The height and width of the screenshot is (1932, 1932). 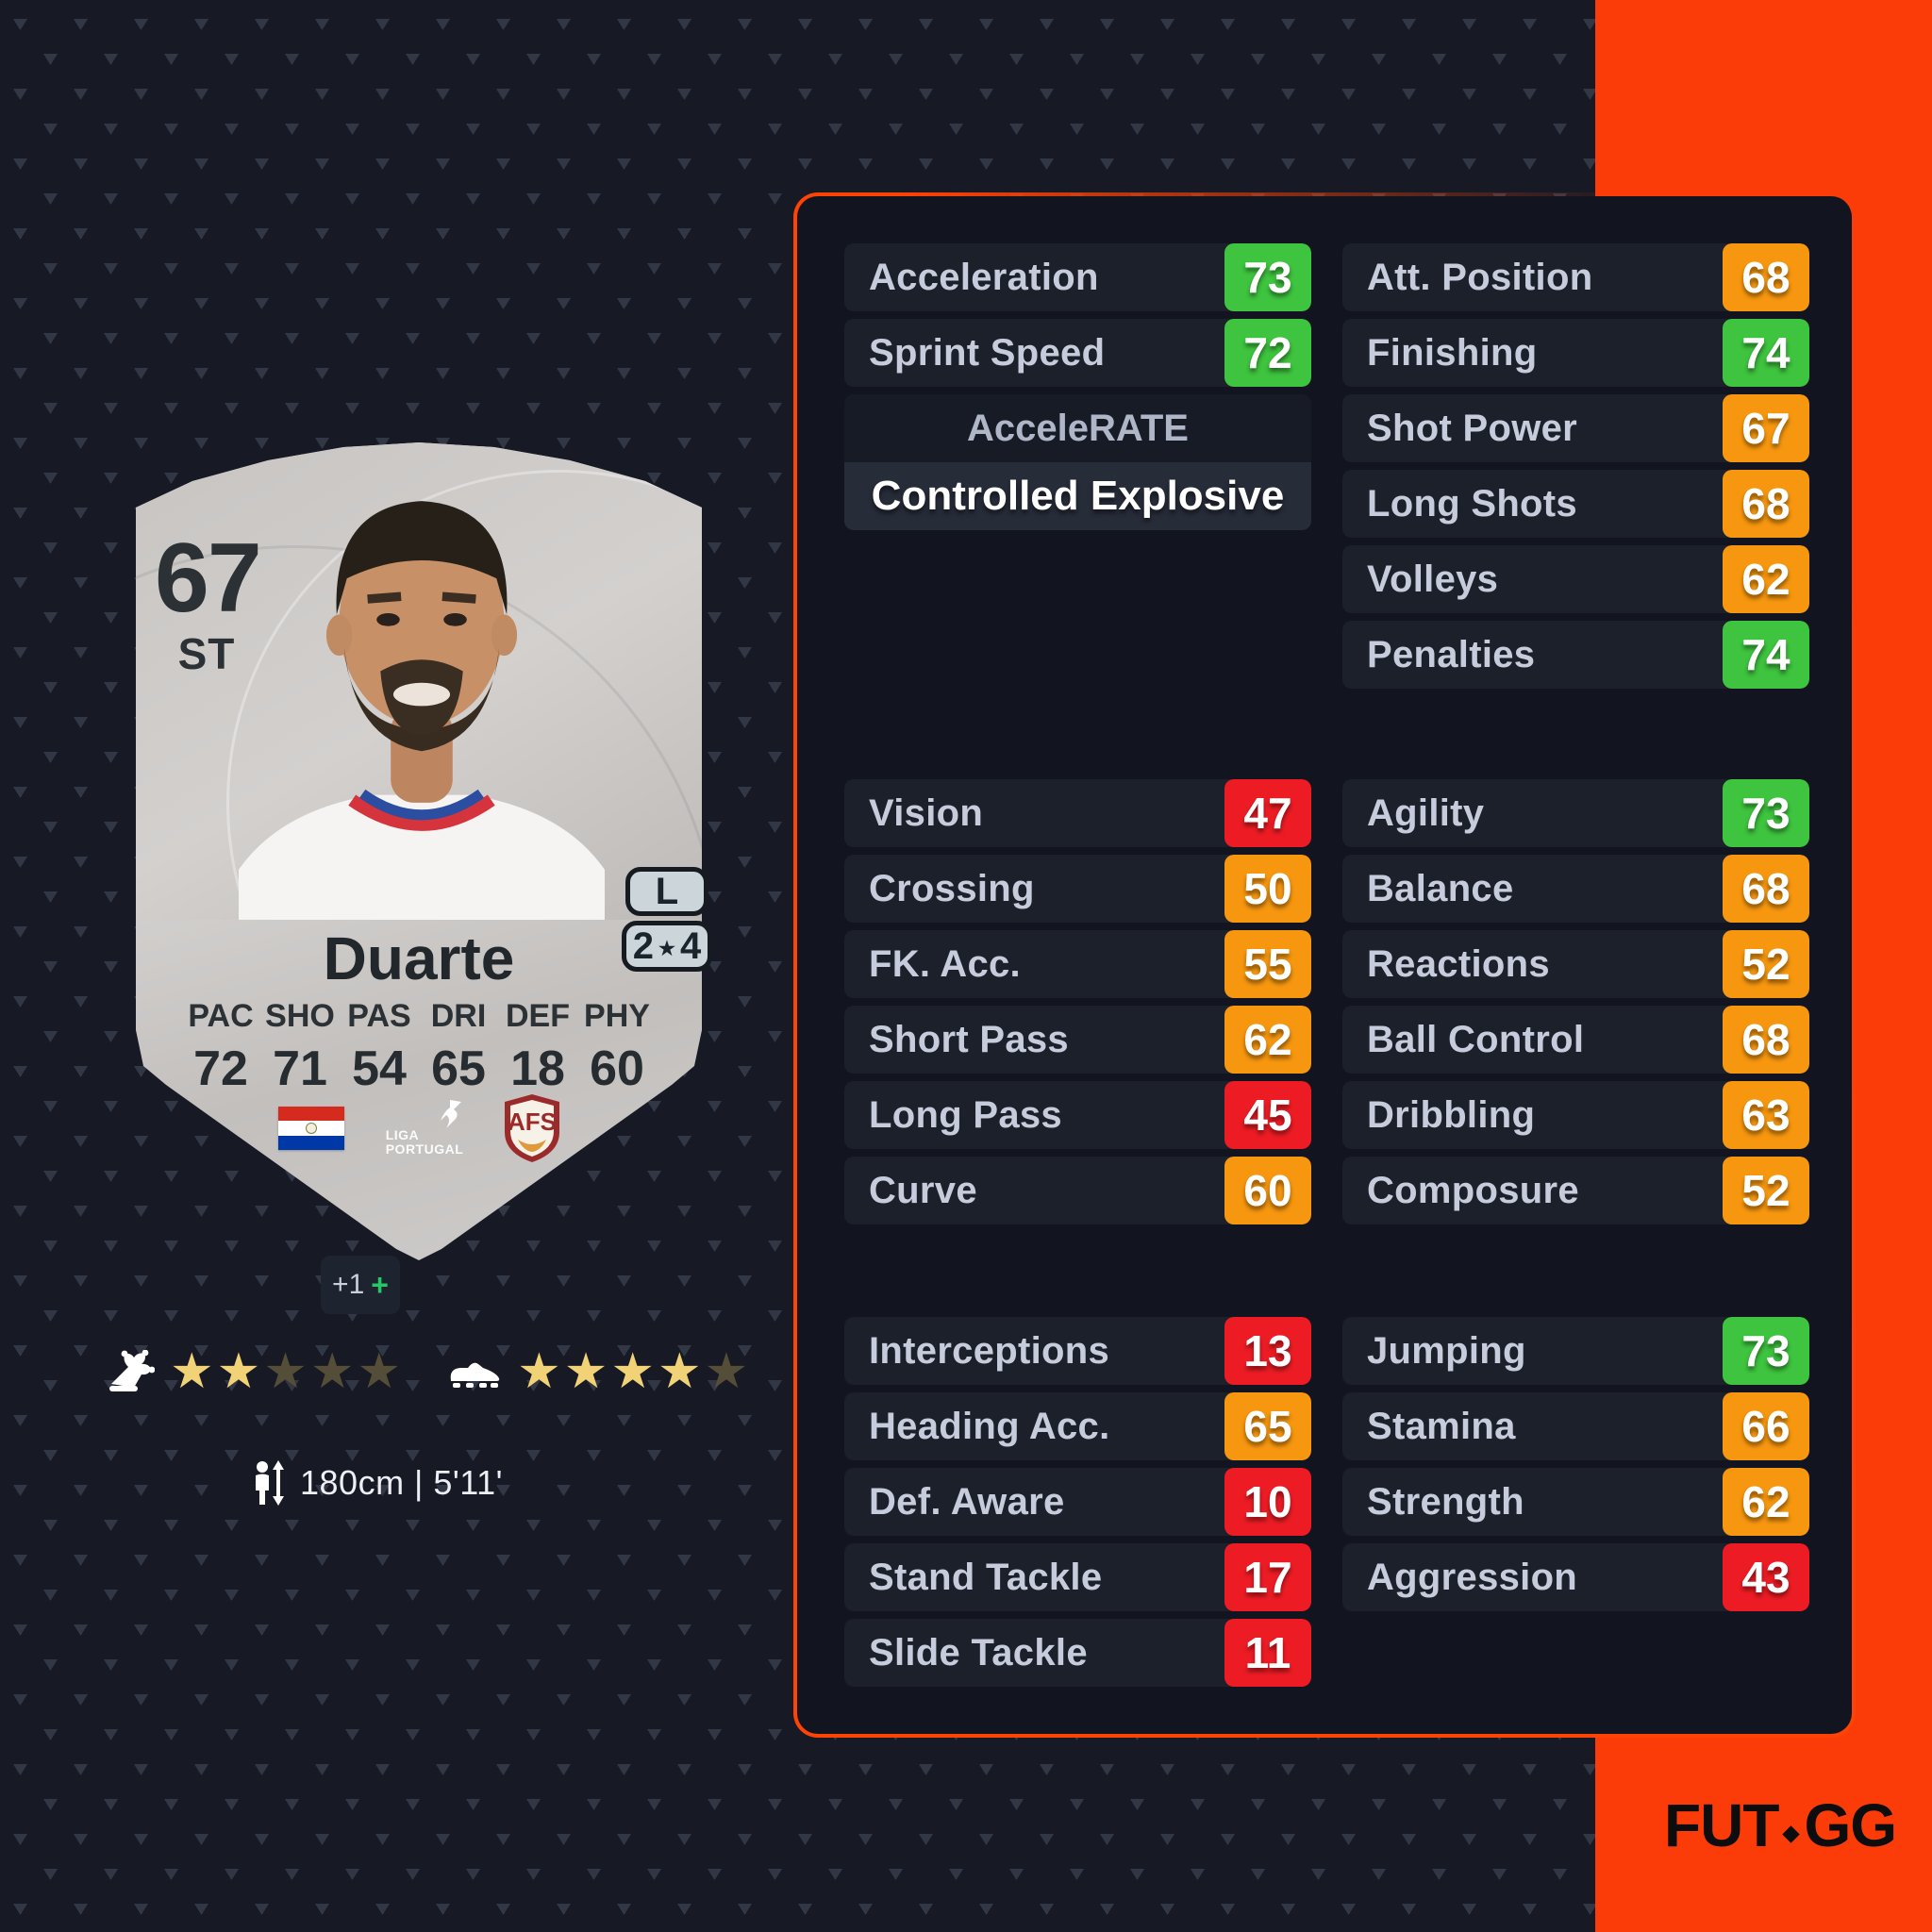 What do you see at coordinates (1267, 1190) in the screenshot?
I see `stat-value-chip: 60` at bounding box center [1267, 1190].